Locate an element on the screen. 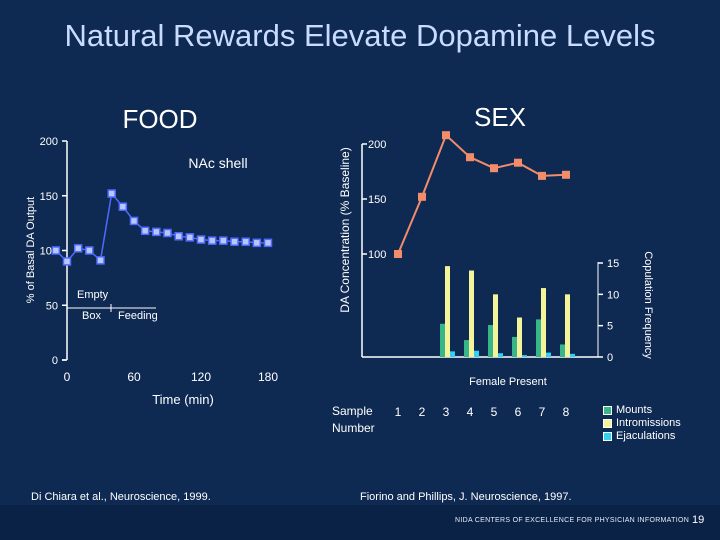 This screenshot has height=540, width=720. sex-y-tick-label: 150 is located at coordinates (377, 200).